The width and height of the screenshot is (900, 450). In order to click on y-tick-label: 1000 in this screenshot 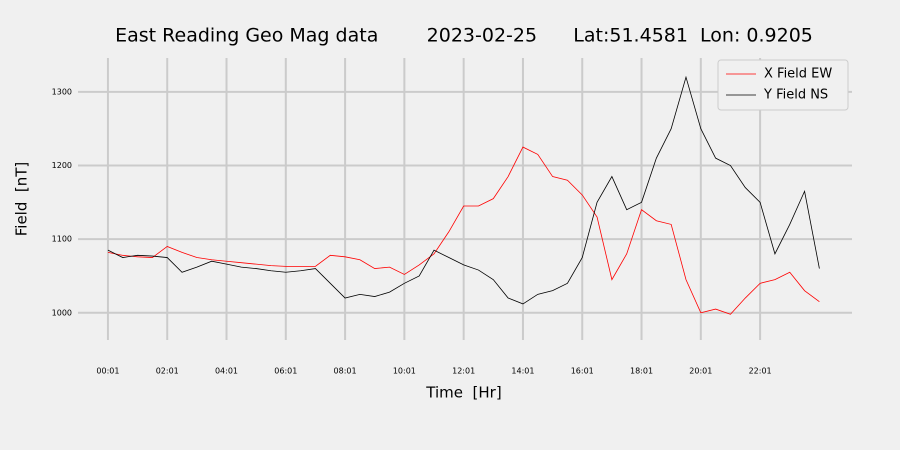, I will do `click(62, 312)`.